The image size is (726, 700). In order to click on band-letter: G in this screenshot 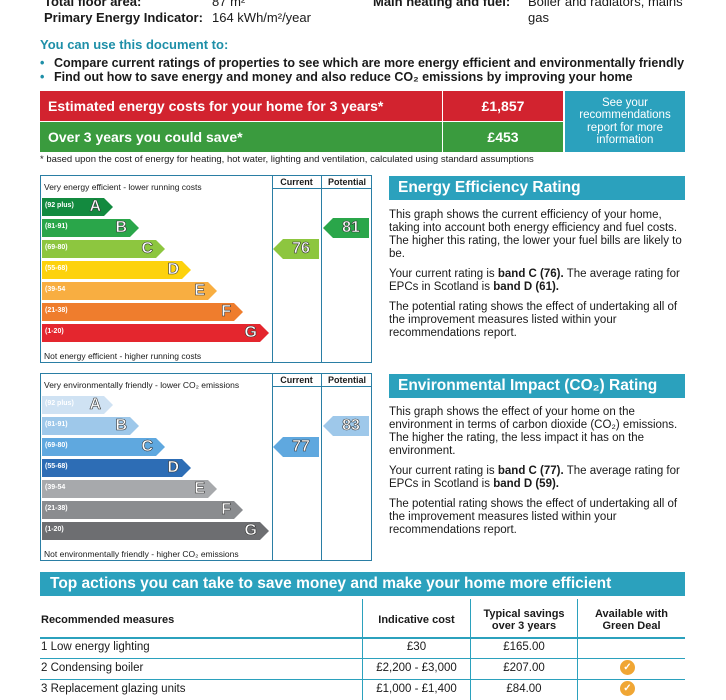, I will do `click(250, 531)`.